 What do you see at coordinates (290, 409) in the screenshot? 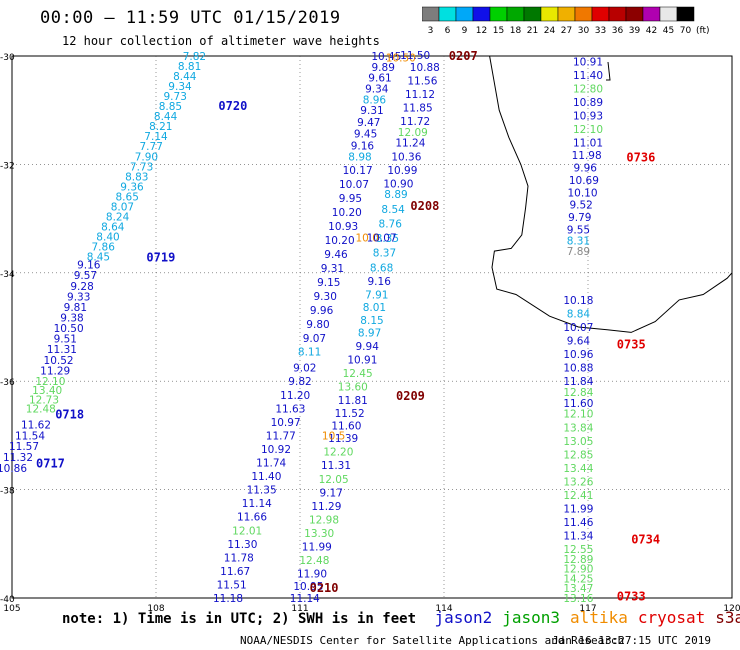
I see `wave-height-label: 11.63` at bounding box center [290, 409].